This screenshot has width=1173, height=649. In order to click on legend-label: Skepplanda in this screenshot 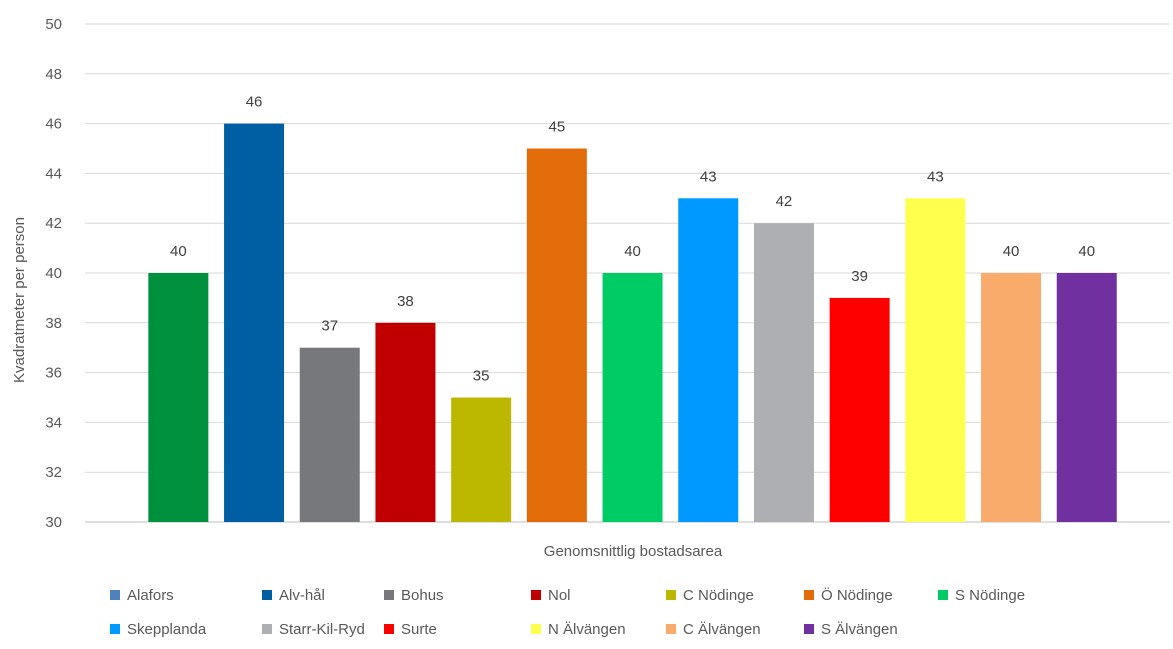, I will do `click(167, 629)`.